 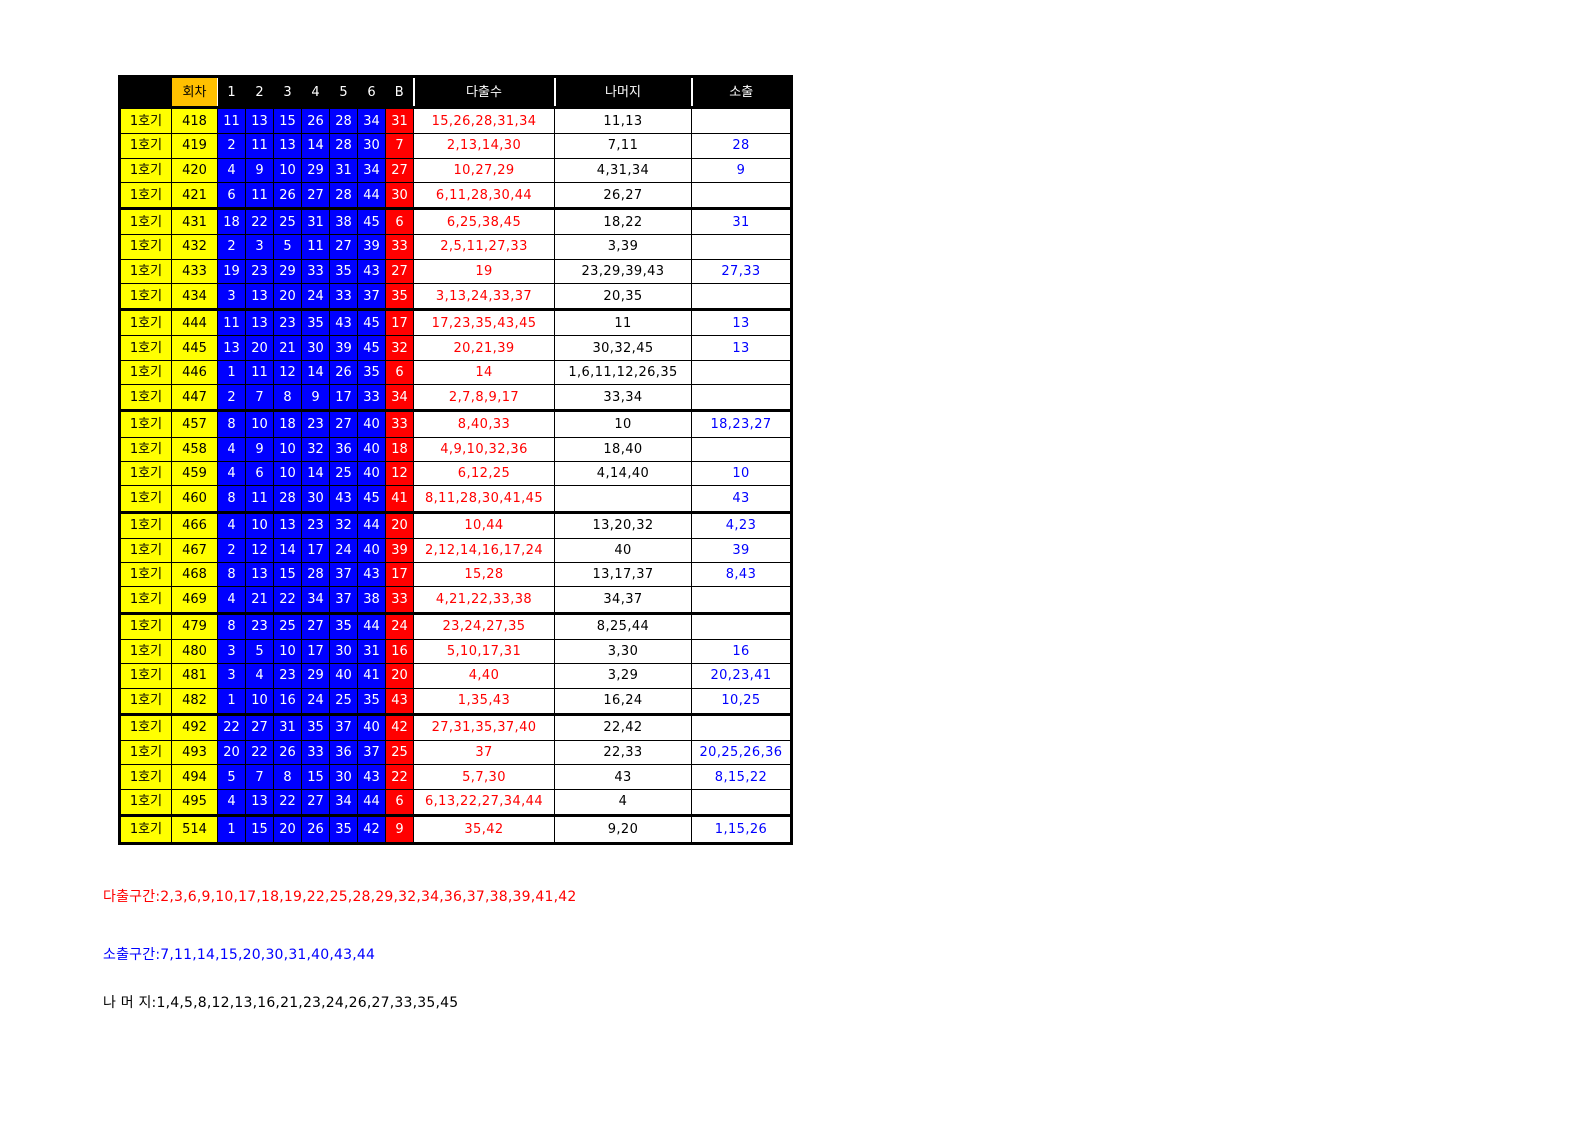 What do you see at coordinates (194, 348) in the screenshot?
I see `round-cell: 445` at bounding box center [194, 348].